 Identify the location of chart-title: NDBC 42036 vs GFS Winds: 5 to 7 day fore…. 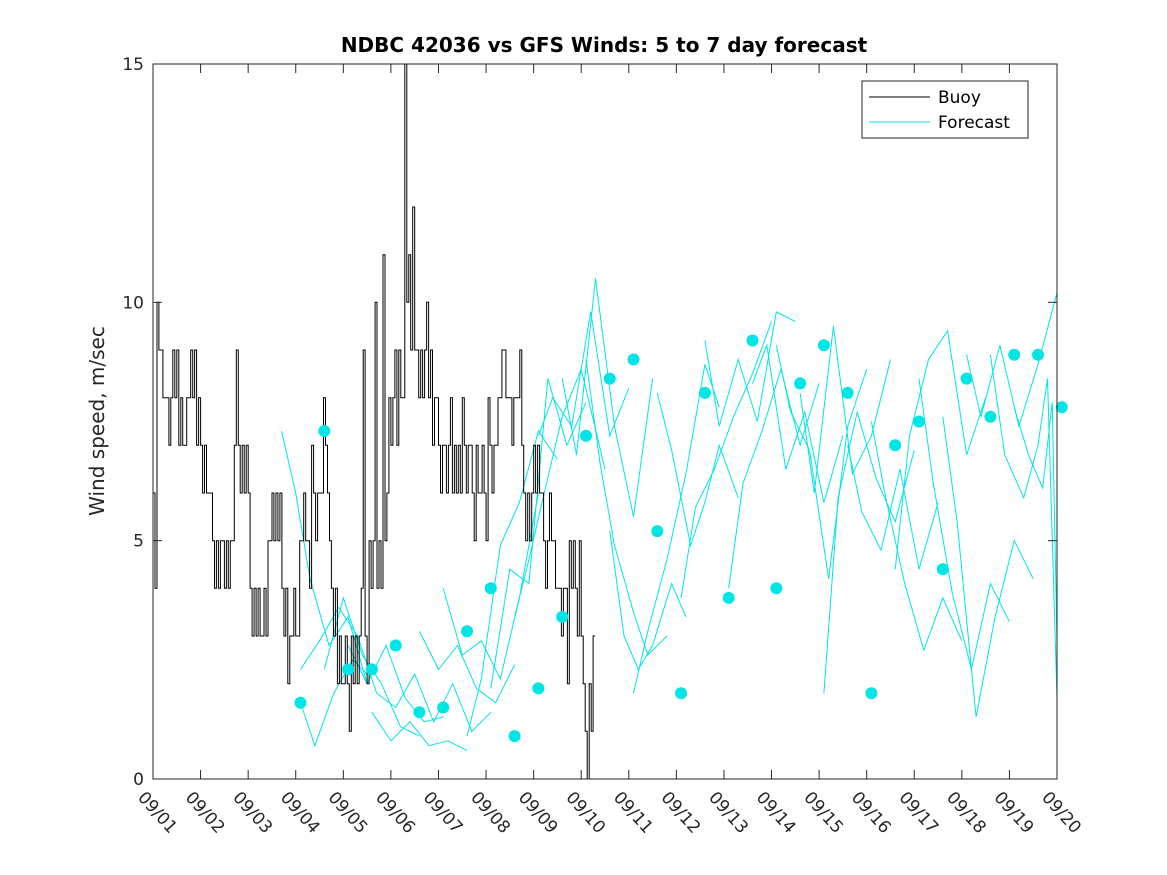
(604, 45).